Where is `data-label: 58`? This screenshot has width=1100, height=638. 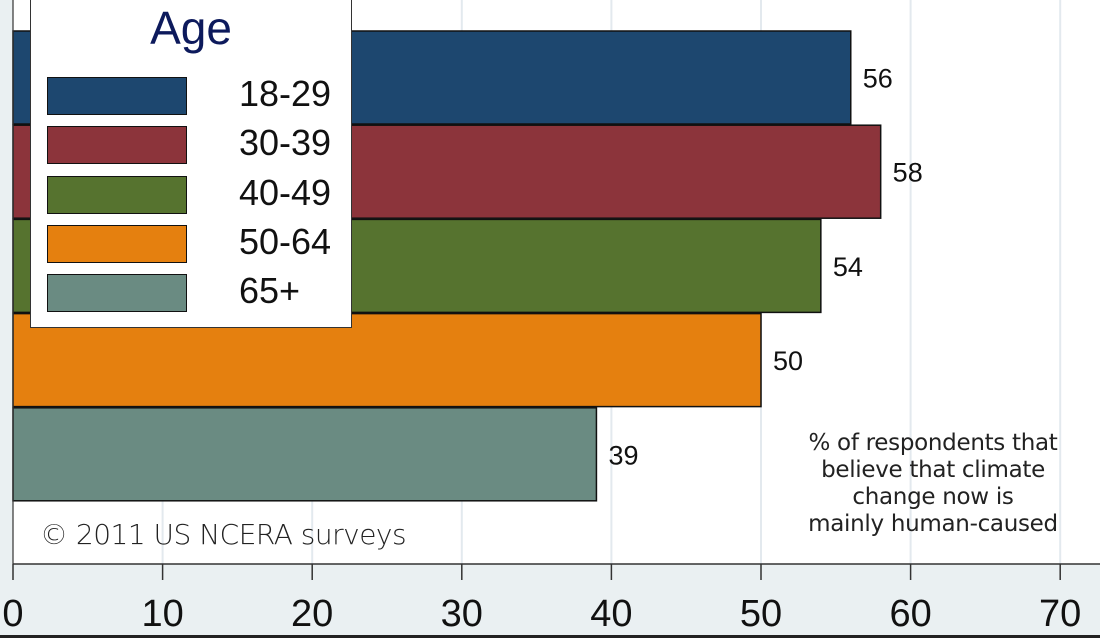 data-label: 58 is located at coordinates (908, 173).